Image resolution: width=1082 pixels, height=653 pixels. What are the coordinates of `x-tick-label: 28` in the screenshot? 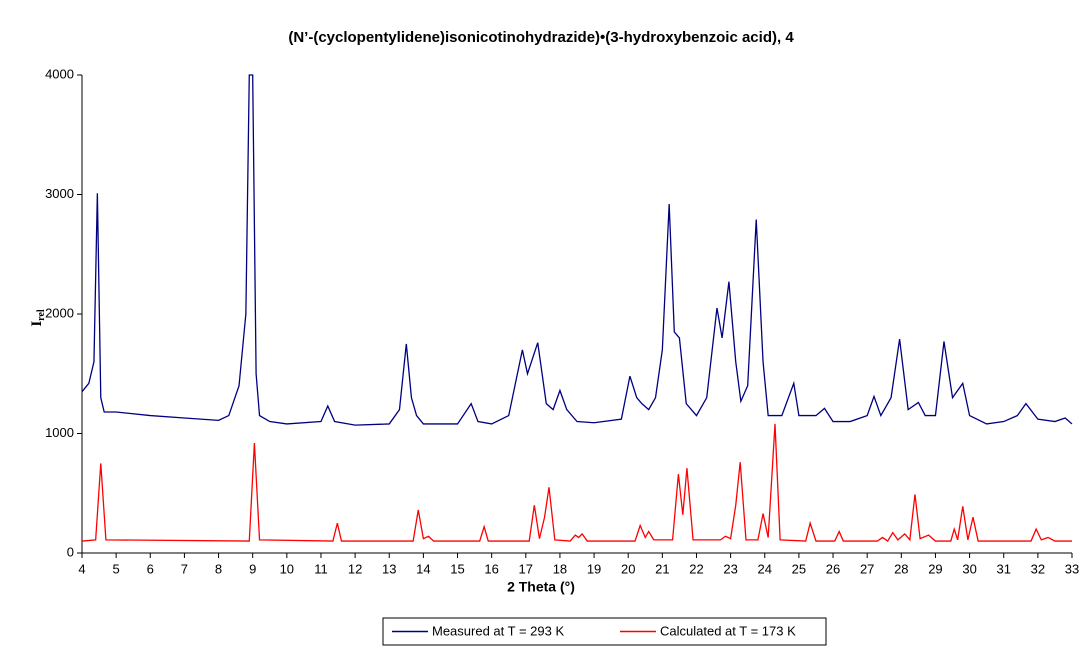 It's located at (901, 568).